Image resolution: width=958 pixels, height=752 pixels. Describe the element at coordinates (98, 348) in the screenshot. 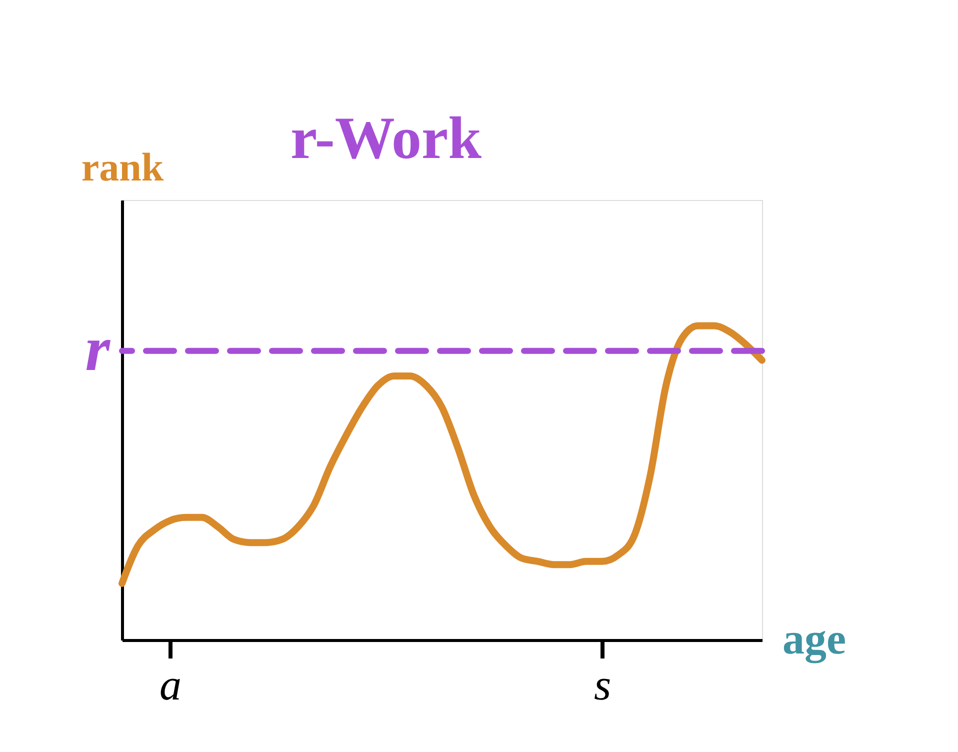

I see `ref-line-label: r` at that location.